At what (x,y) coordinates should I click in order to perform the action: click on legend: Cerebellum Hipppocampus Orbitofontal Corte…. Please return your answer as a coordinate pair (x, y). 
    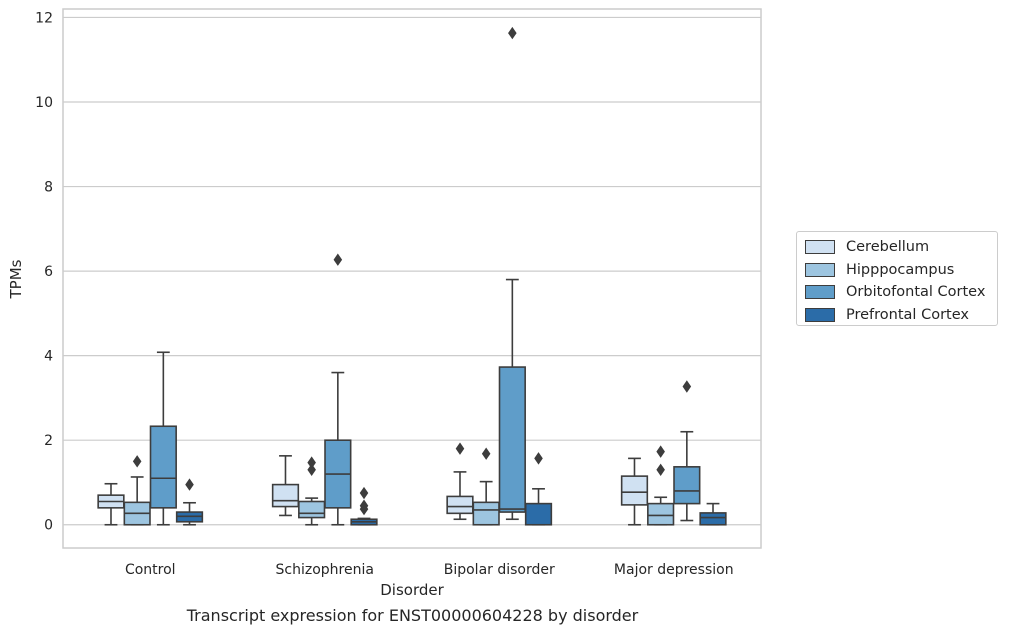
    Looking at the image, I should click on (897, 278).